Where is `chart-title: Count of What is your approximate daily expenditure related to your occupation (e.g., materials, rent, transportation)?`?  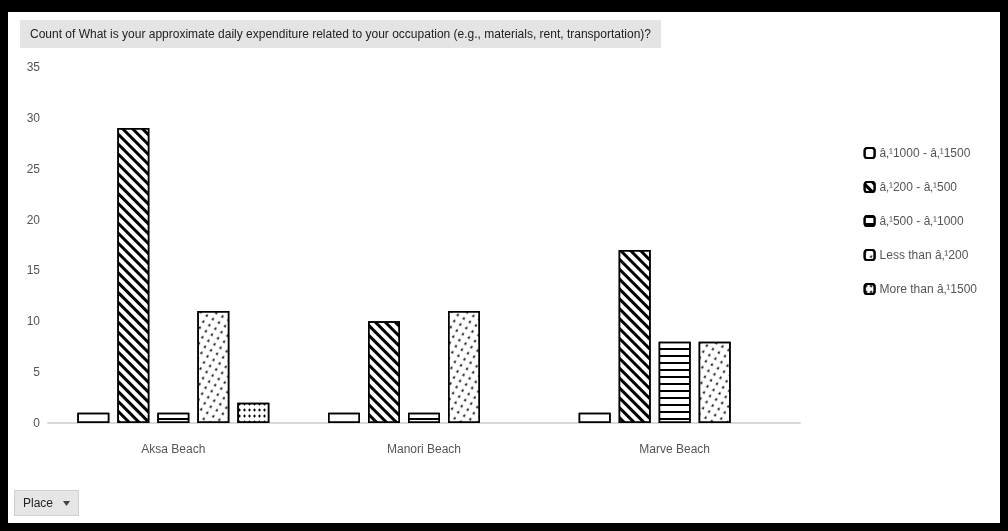
chart-title: Count of What is your approximate daily expenditure related to your occupation (e.g., materials, rent, transportation)? is located at coordinates (341, 34).